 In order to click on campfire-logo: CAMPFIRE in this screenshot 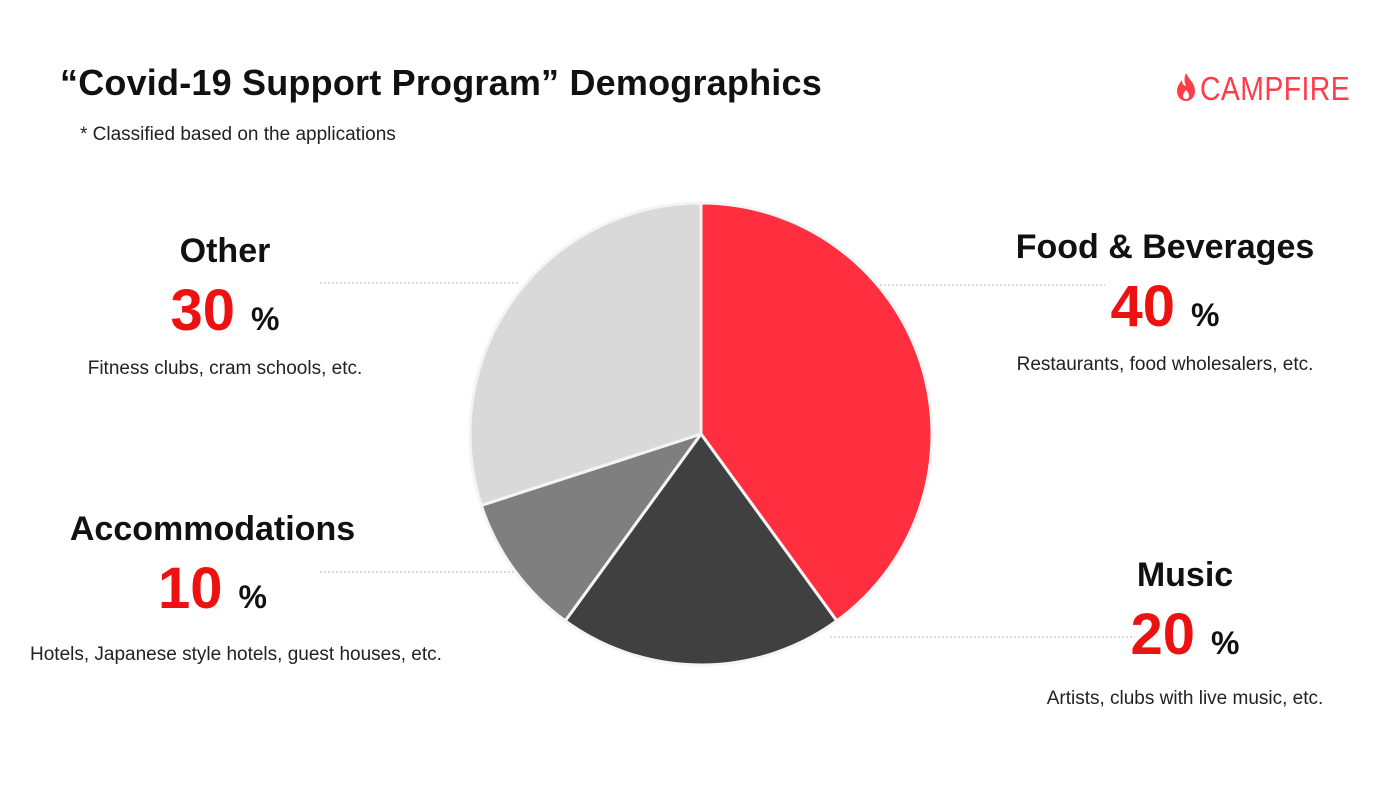, I will do `click(1275, 89)`.